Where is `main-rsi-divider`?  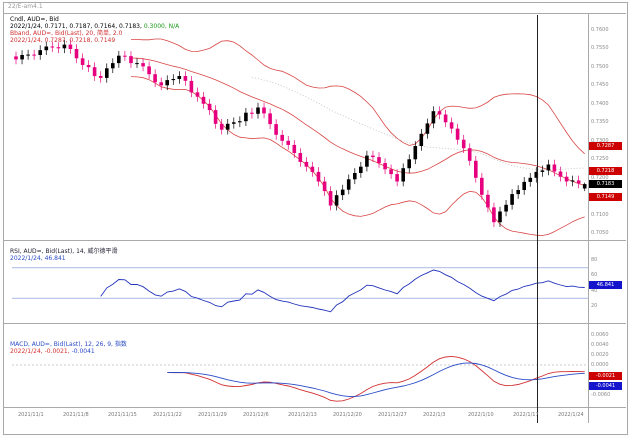
main-rsi-divider is located at coordinates (315, 240).